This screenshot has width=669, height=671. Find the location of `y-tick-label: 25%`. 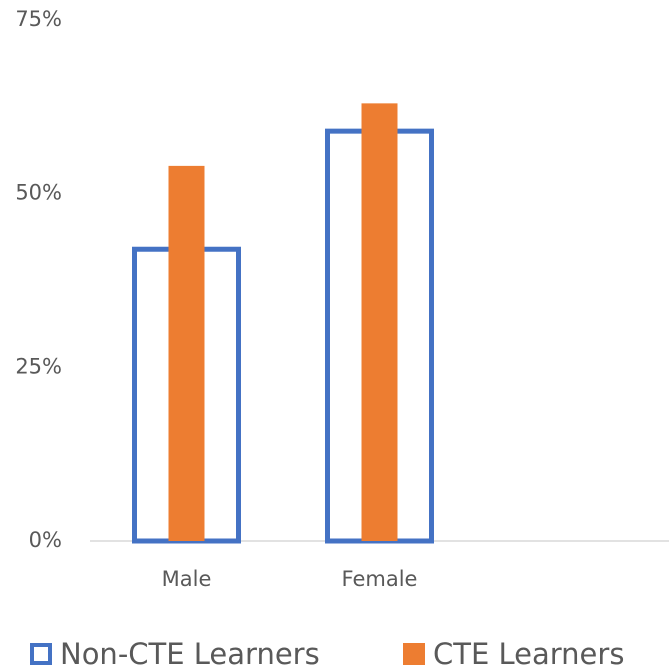

y-tick-label: 25% is located at coordinates (38, 366).